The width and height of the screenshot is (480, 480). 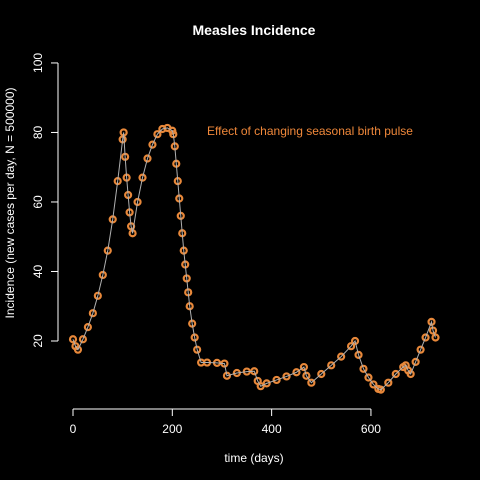 What do you see at coordinates (172, 429) in the screenshot?
I see `x-tick-label: 200` at bounding box center [172, 429].